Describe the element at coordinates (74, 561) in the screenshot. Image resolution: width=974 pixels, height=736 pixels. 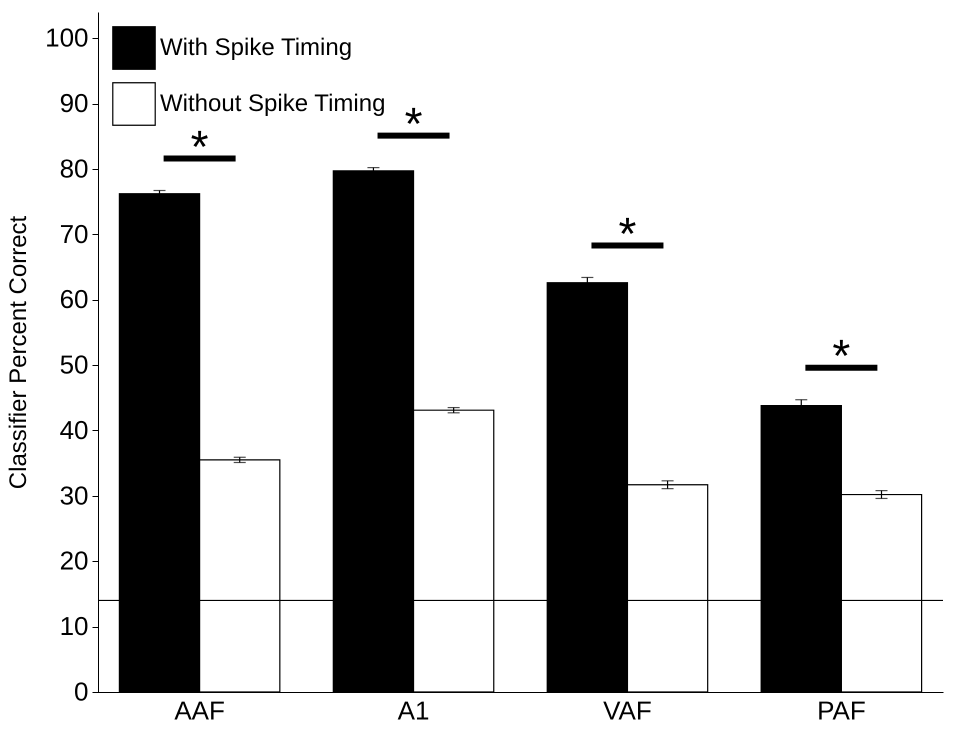
I see `y-tick-label: 20` at that location.